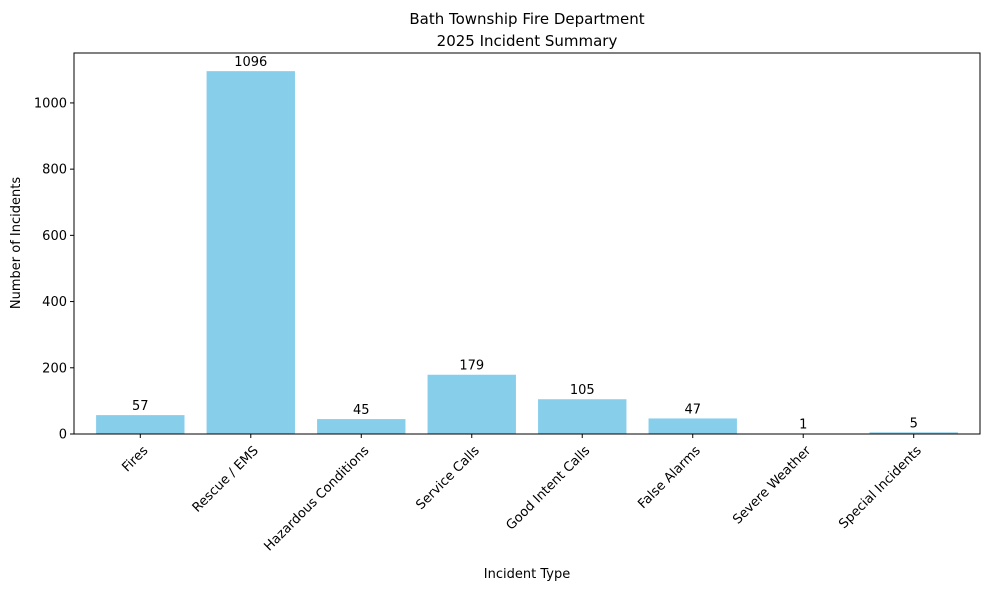 The width and height of the screenshot is (989, 590). I want to click on value-label-special-incidents: 5, so click(914, 423).